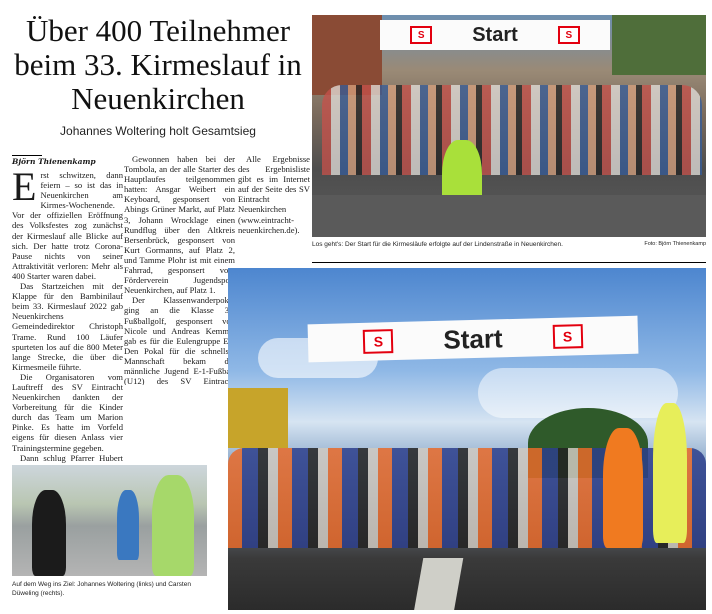 The width and height of the screenshot is (712, 614). Describe the element at coordinates (675, 244) in the screenshot. I see `photo-credit: Foto: Björn Thienenkamp` at that location.